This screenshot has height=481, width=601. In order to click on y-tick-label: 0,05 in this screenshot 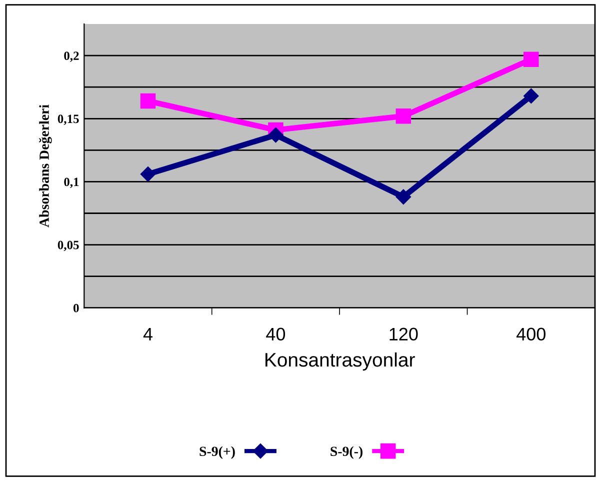, I will do `click(68, 246)`.